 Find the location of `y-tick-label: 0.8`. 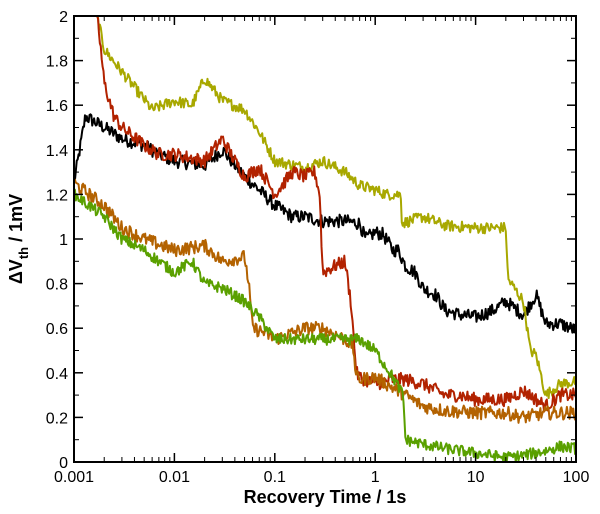

y-tick-label: 0.8 is located at coordinates (57, 285).